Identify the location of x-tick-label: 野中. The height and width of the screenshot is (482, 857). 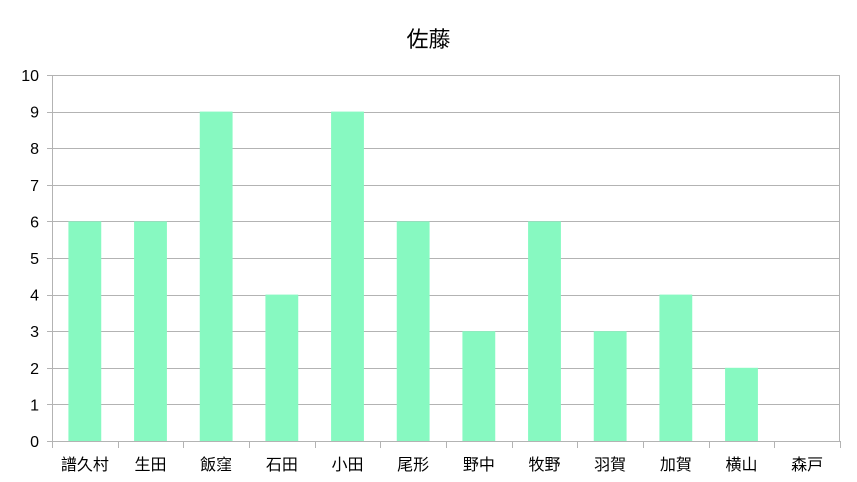
(479, 464).